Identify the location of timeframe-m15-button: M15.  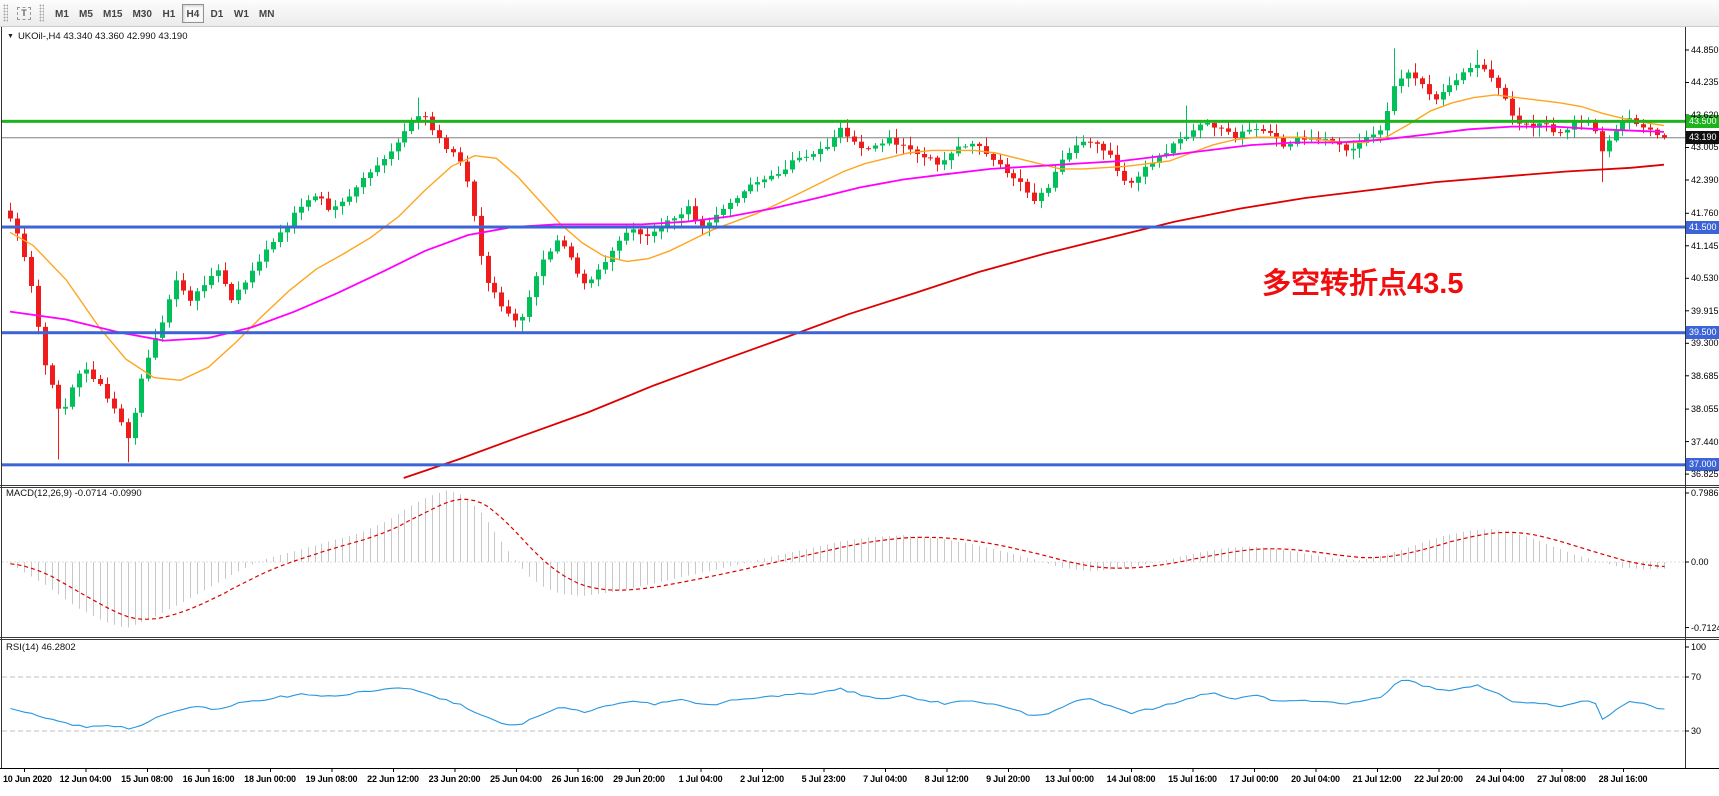
(113, 14).